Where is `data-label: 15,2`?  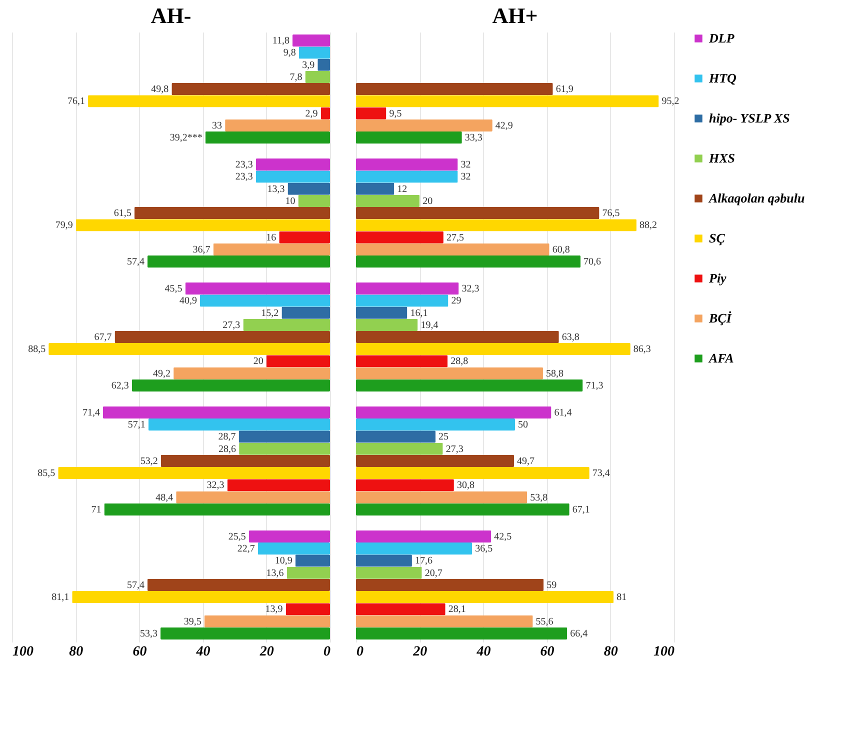 data-label: 15,2 is located at coordinates (270, 313).